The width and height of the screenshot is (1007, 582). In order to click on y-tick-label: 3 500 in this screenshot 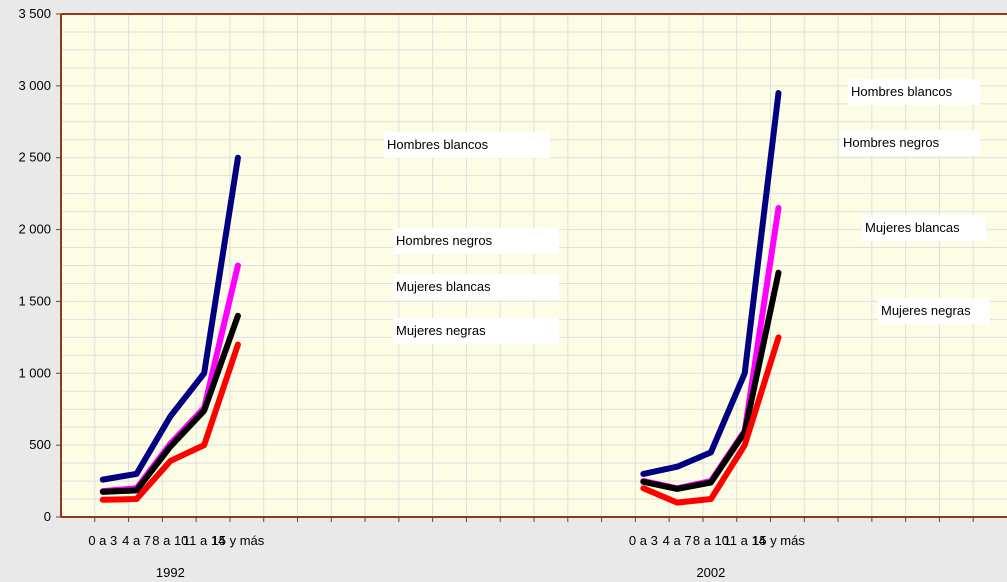, I will do `click(34, 13)`.